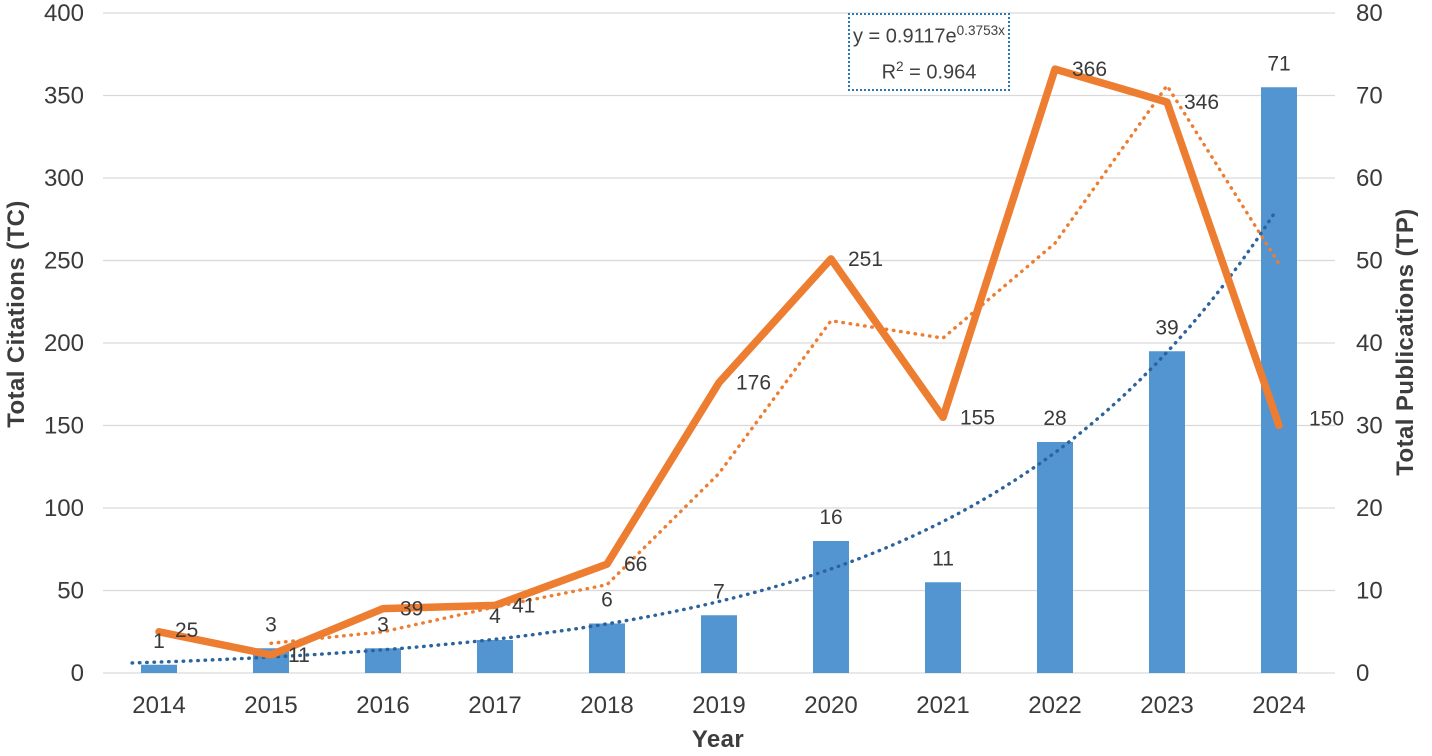 This screenshot has width=1432, height=756. What do you see at coordinates (1278, 63) in the screenshot?
I see `tp-value-label: 71` at bounding box center [1278, 63].